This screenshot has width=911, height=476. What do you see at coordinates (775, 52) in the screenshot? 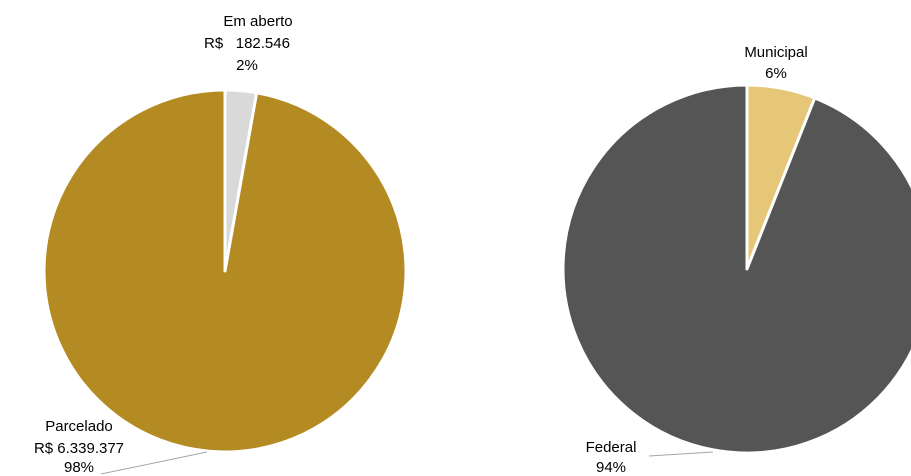
I see `data-label-municipal-name: Municipal` at bounding box center [775, 52].